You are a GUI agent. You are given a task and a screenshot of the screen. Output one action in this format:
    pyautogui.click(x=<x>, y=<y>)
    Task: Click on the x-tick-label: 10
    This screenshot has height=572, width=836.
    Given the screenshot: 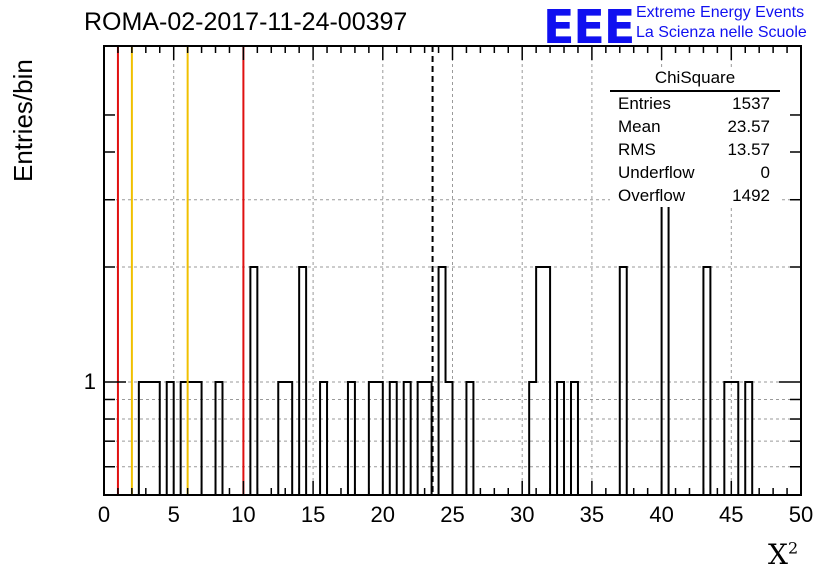 What is the action you would take?
    pyautogui.click(x=243, y=514)
    